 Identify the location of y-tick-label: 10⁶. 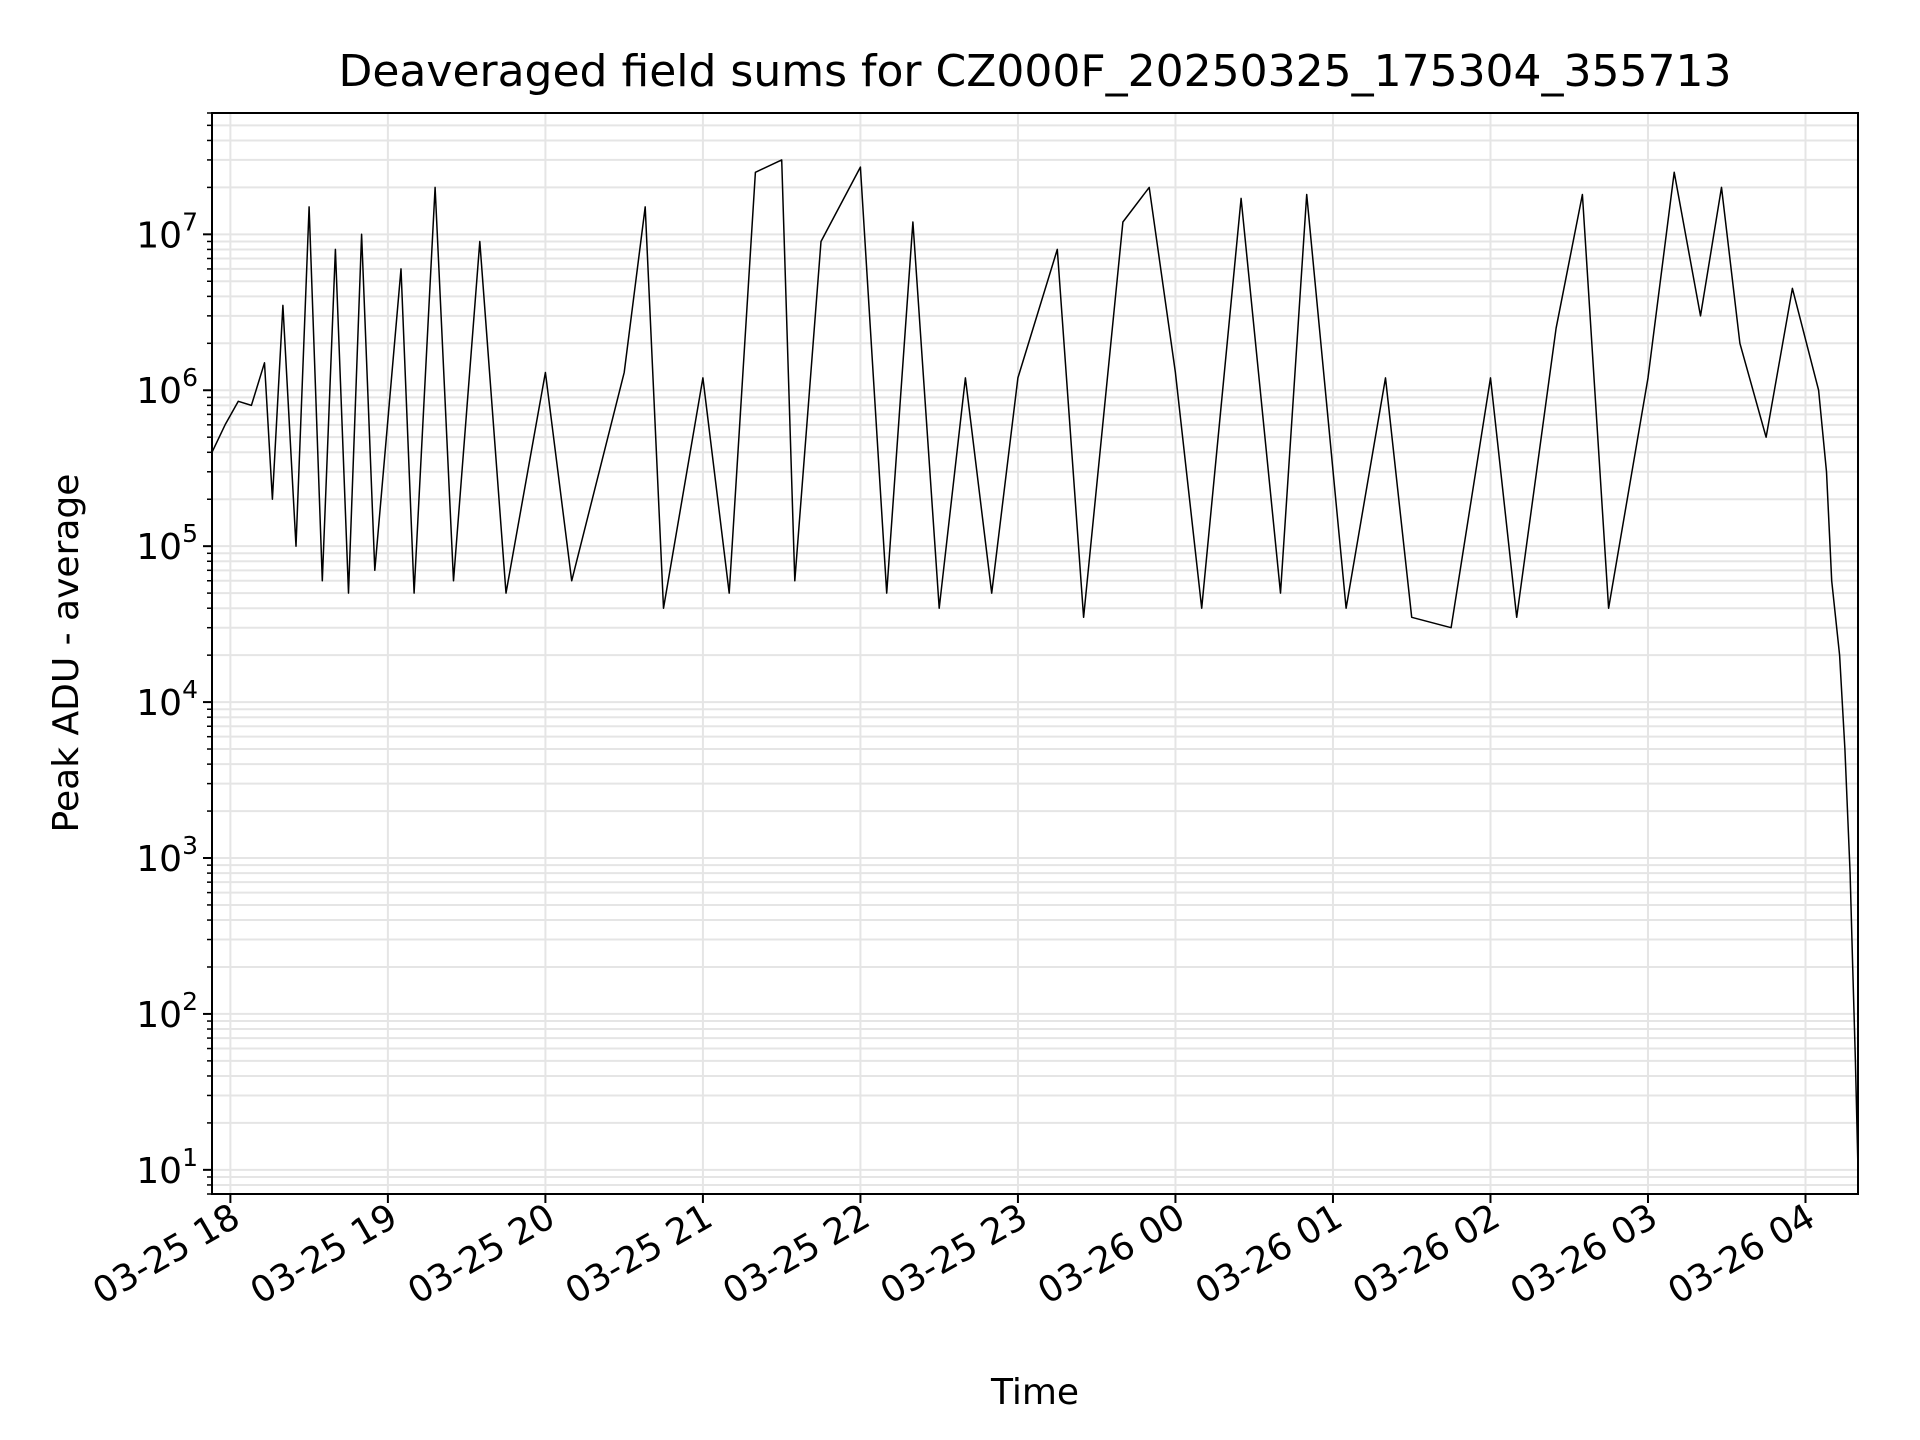
(167, 387).